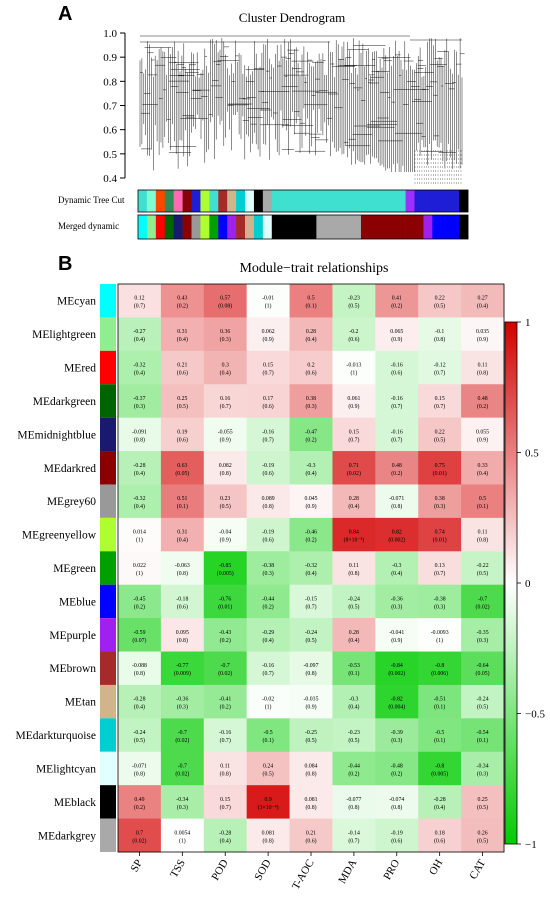  What do you see at coordinates (440, 633) in the screenshot?
I see `cell-correlation: -0.0093` at bounding box center [440, 633].